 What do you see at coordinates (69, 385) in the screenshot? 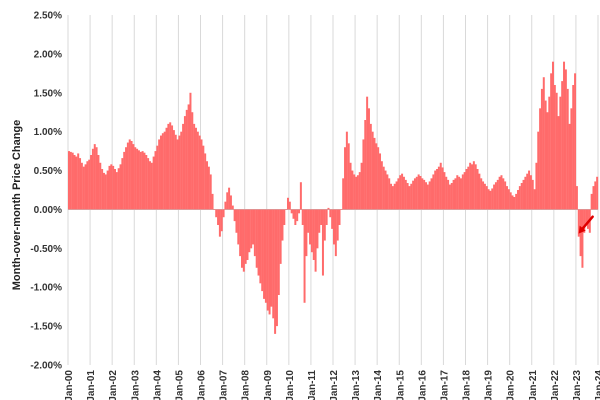
I see `x-tick-label: Jan-00` at bounding box center [69, 385].